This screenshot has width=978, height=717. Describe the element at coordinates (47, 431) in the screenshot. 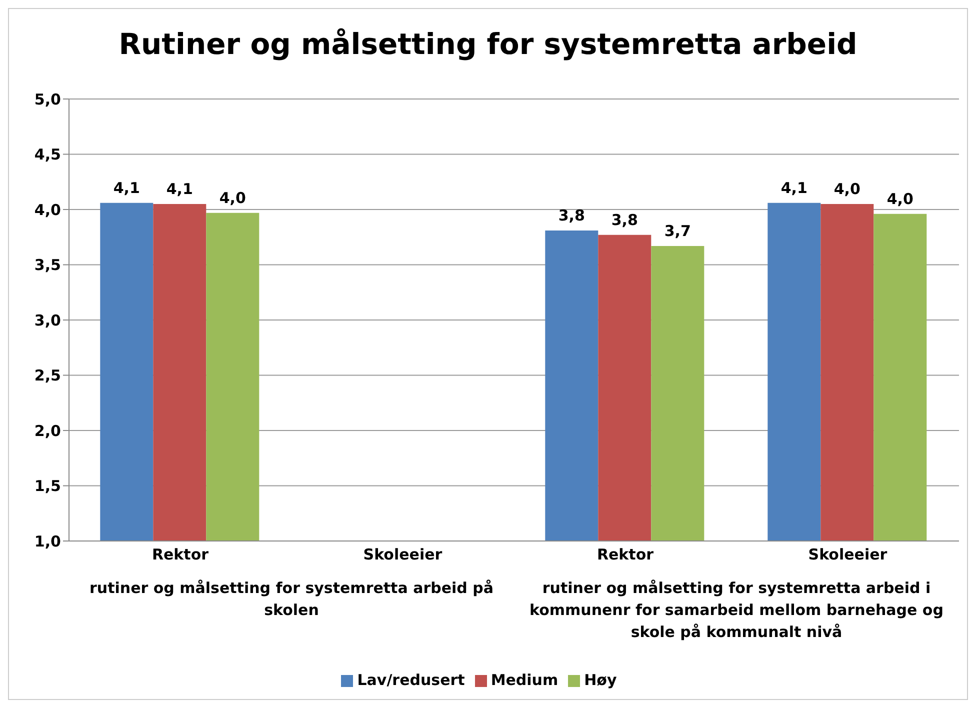

I see `y-tick-label: 2,0` at that location.